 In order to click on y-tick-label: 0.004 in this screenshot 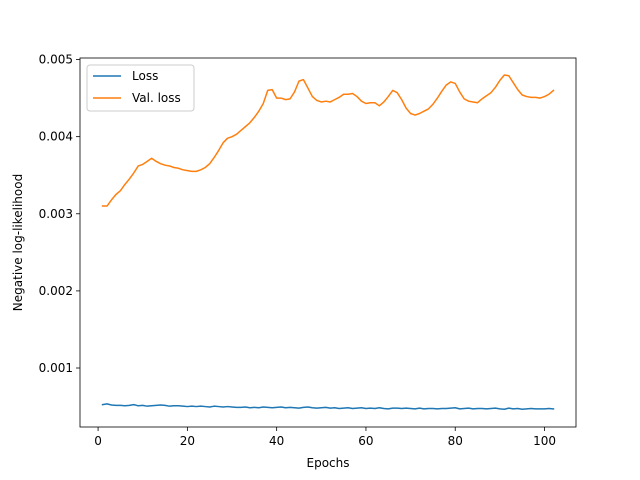, I will do `click(56, 137)`.